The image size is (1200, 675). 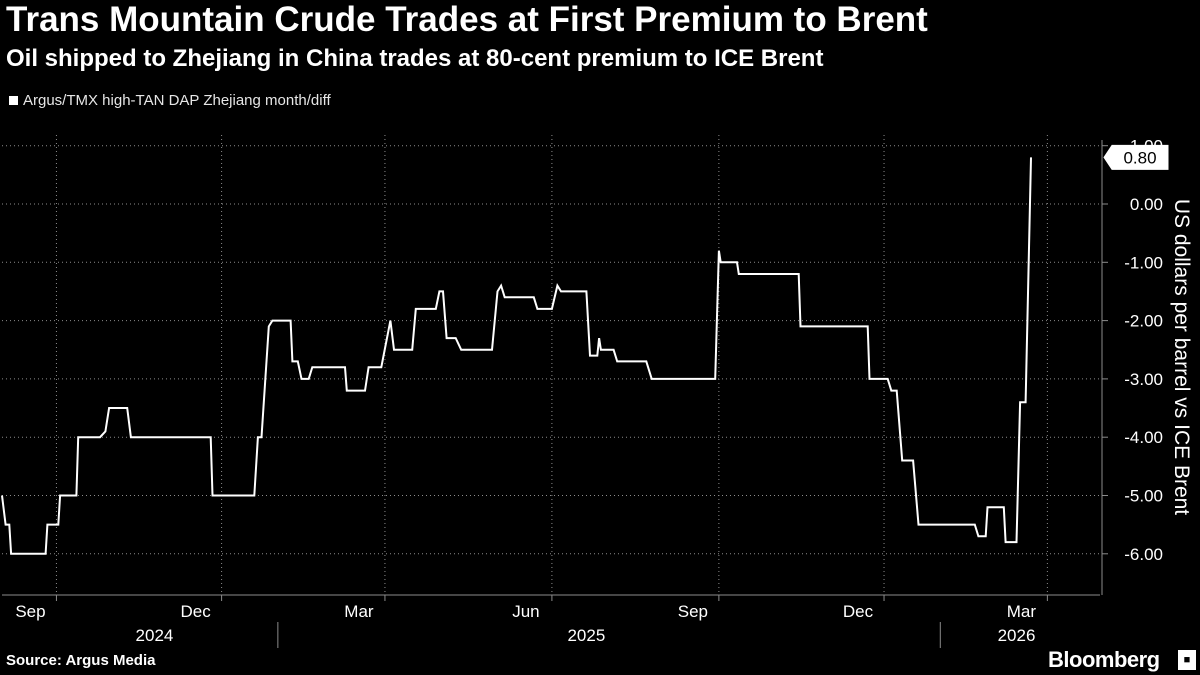 What do you see at coordinates (1143, 262) in the screenshot?
I see `y-tick-label: -1.00` at bounding box center [1143, 262].